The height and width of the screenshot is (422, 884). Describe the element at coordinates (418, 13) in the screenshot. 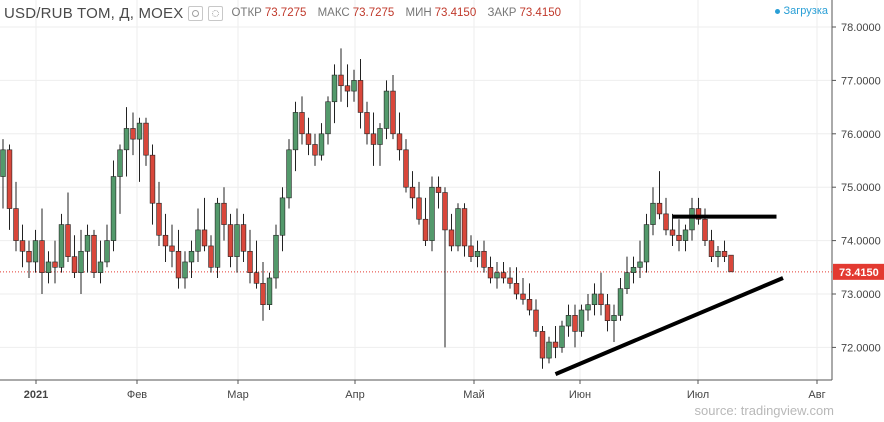

I see `low-label: МИН` at that location.